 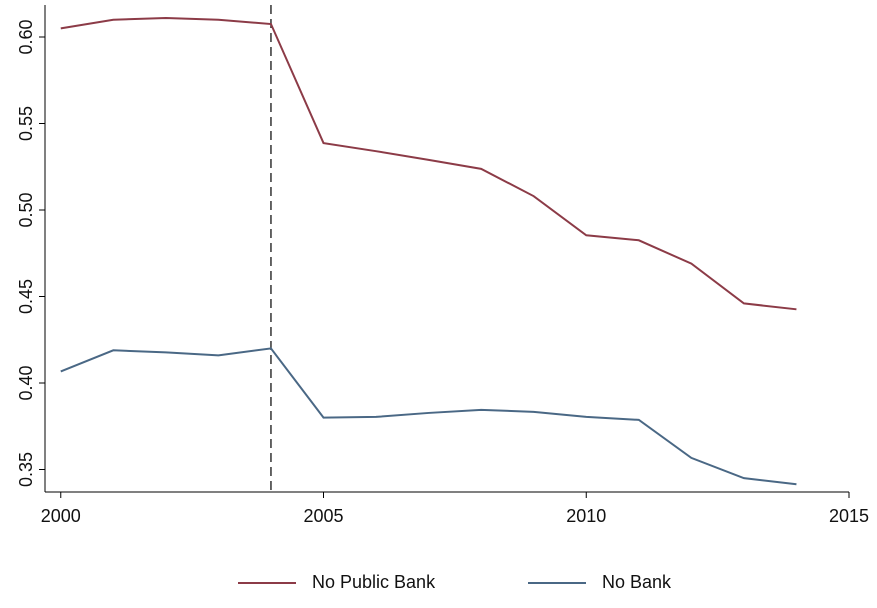 I want to click on x-tick-label: 2005, so click(x=323, y=516).